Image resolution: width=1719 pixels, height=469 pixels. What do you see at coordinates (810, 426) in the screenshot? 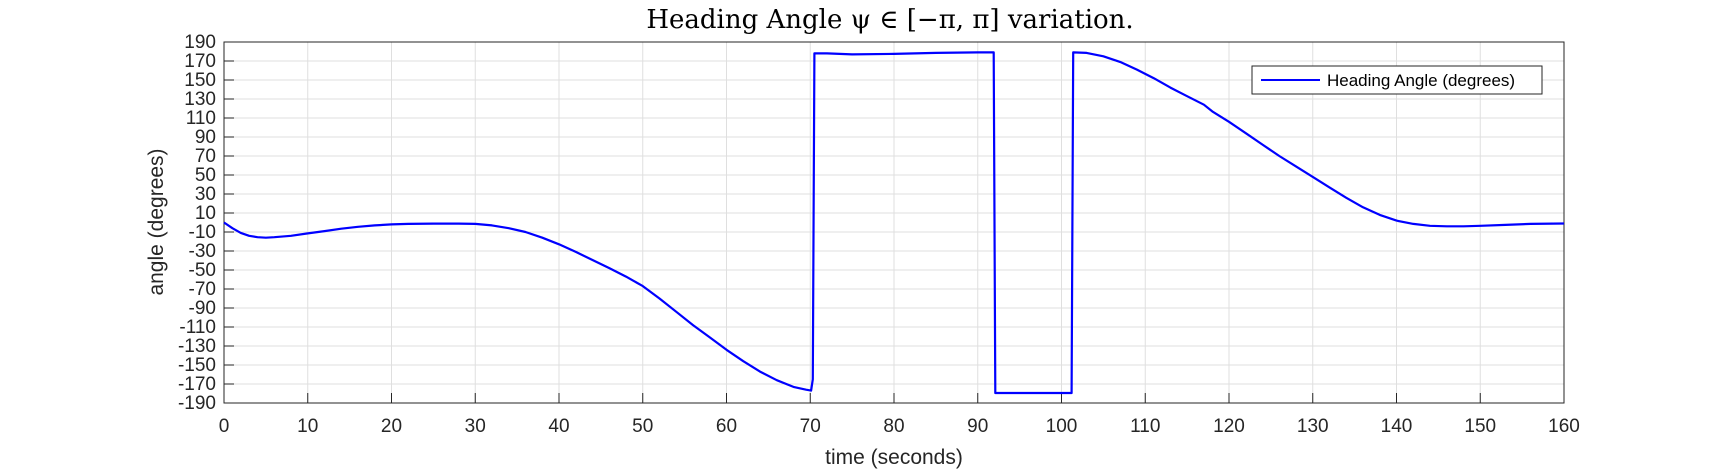
I see `x-tick-label: 70` at bounding box center [810, 426].